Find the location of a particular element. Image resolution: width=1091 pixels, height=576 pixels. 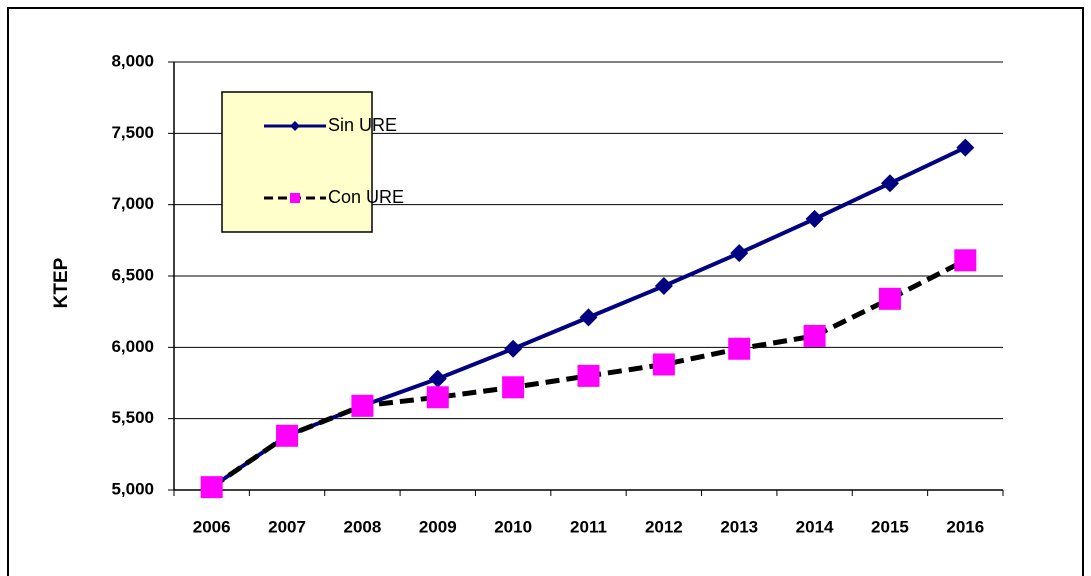

y-tick-label: 6,500 is located at coordinates (132, 274).